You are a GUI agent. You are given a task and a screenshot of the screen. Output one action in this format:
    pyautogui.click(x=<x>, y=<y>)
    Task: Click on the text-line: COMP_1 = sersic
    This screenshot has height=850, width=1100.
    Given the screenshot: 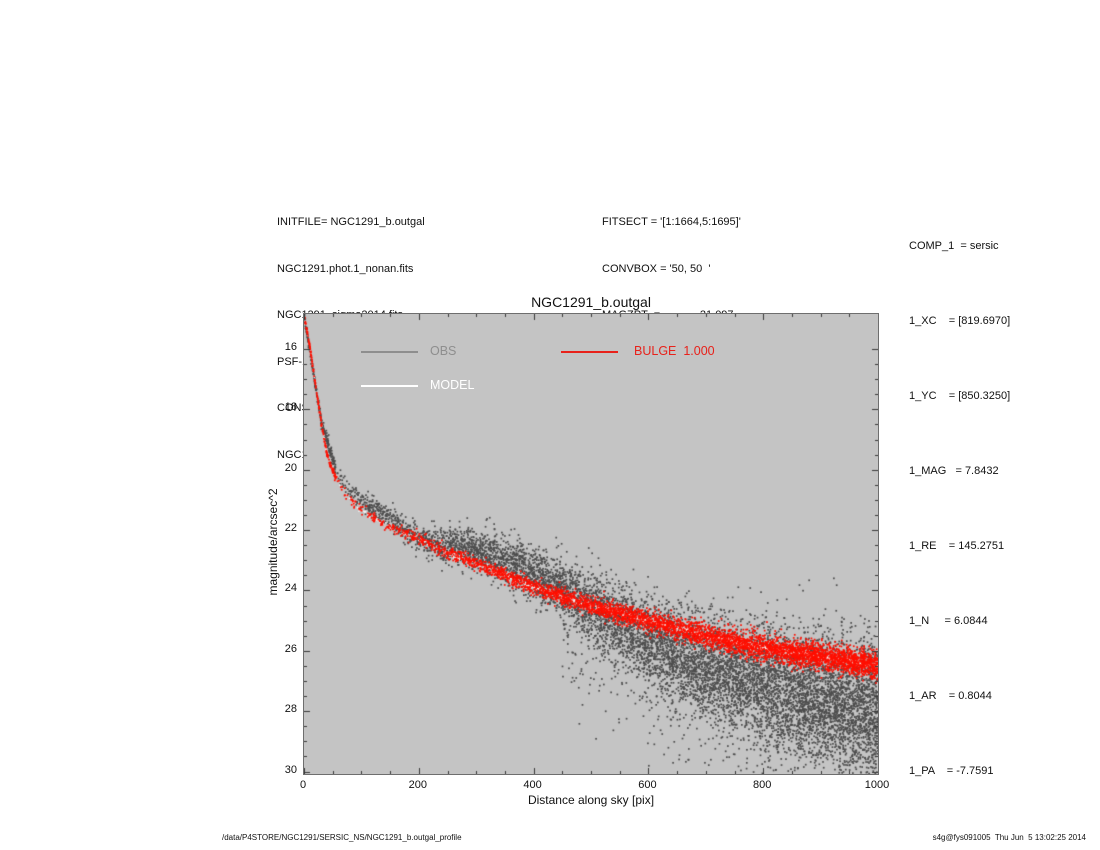 What is the action you would take?
    pyautogui.click(x=954, y=246)
    